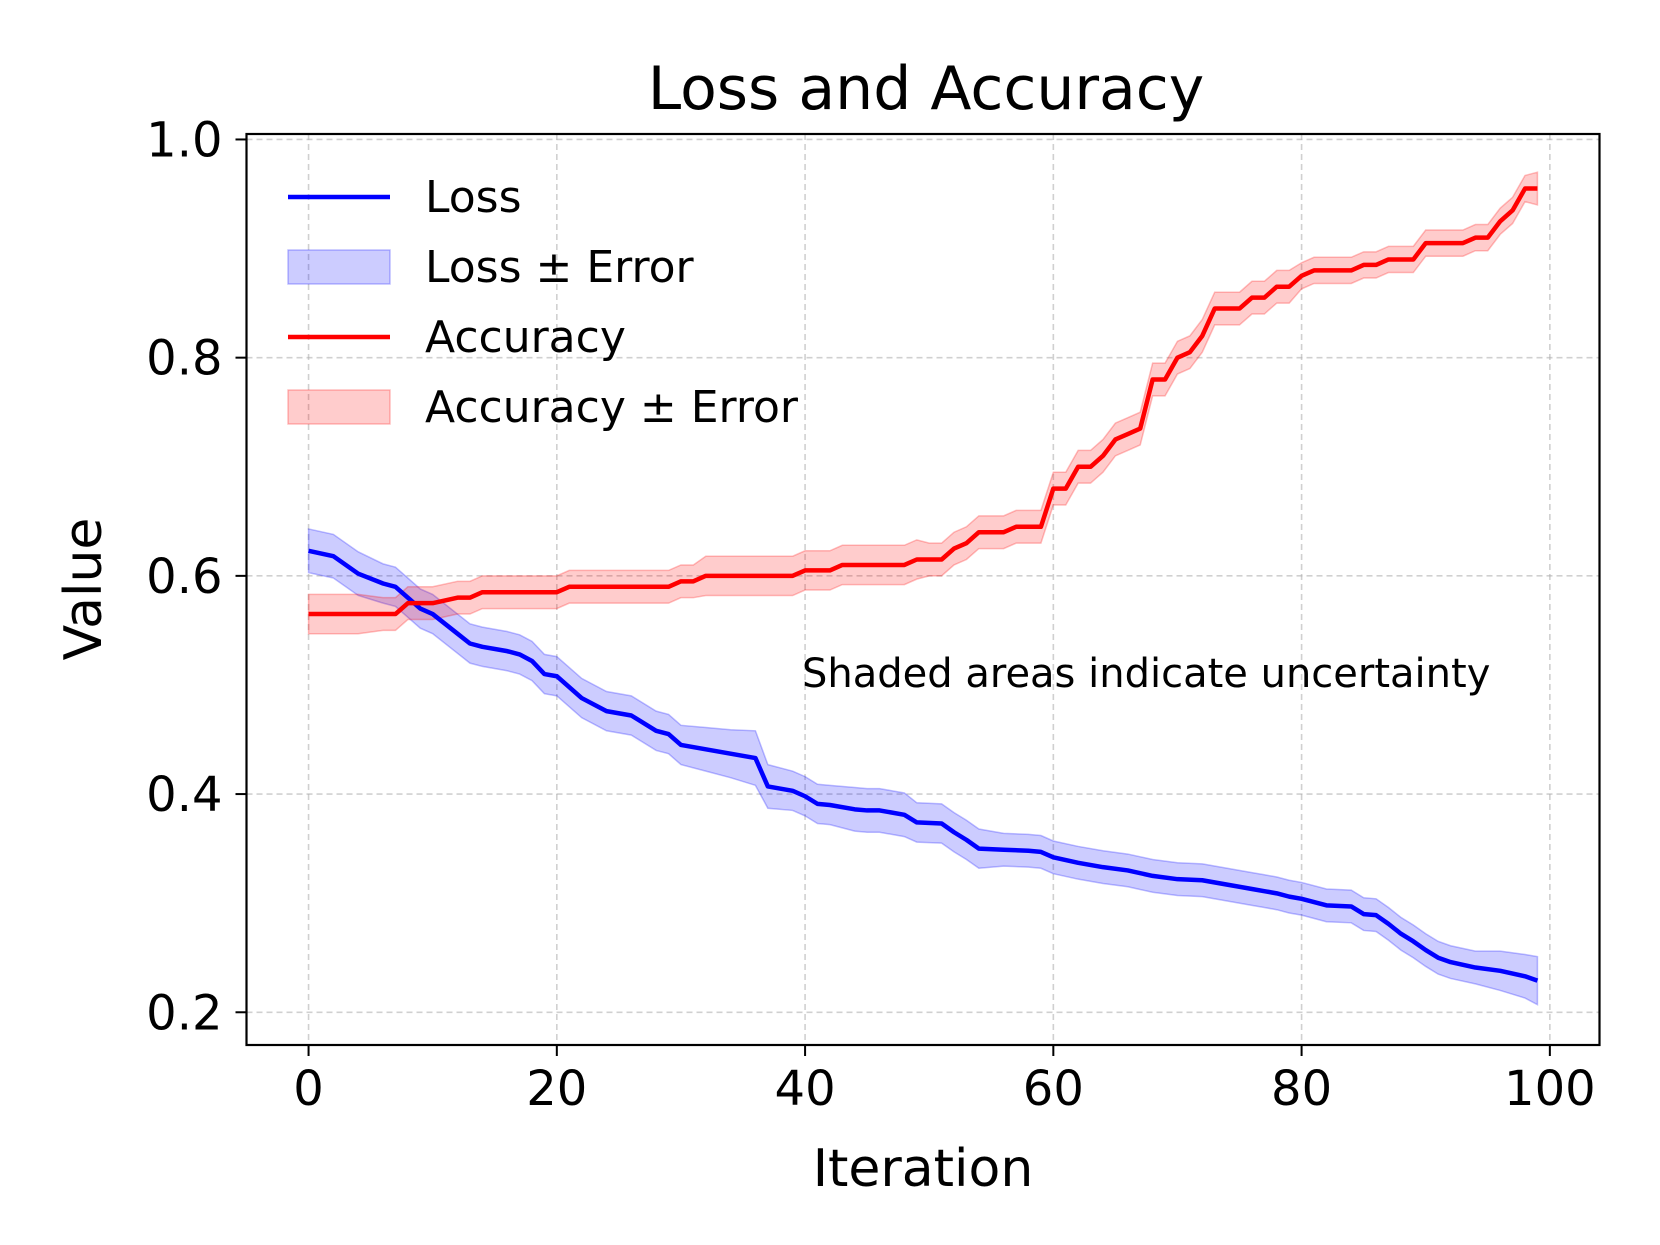 The width and height of the screenshot is (1660, 1245). I want to click on y-axis-label: Value, so click(84, 589).